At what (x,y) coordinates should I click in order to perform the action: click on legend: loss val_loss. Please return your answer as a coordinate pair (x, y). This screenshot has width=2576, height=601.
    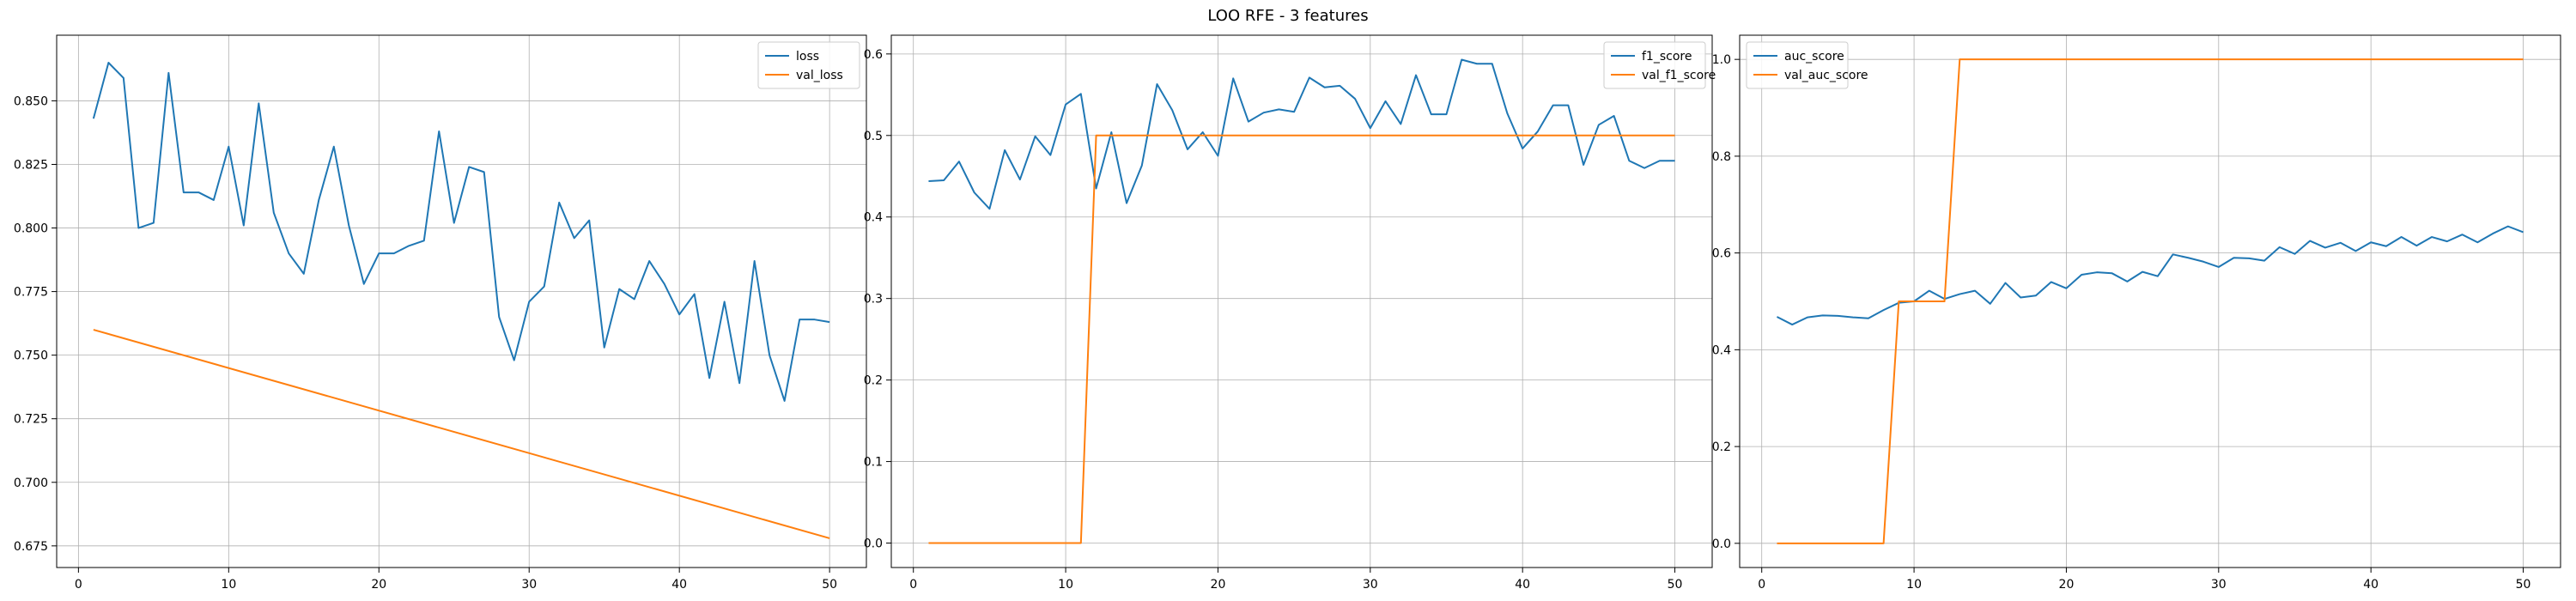
    Looking at the image, I should click on (808, 65).